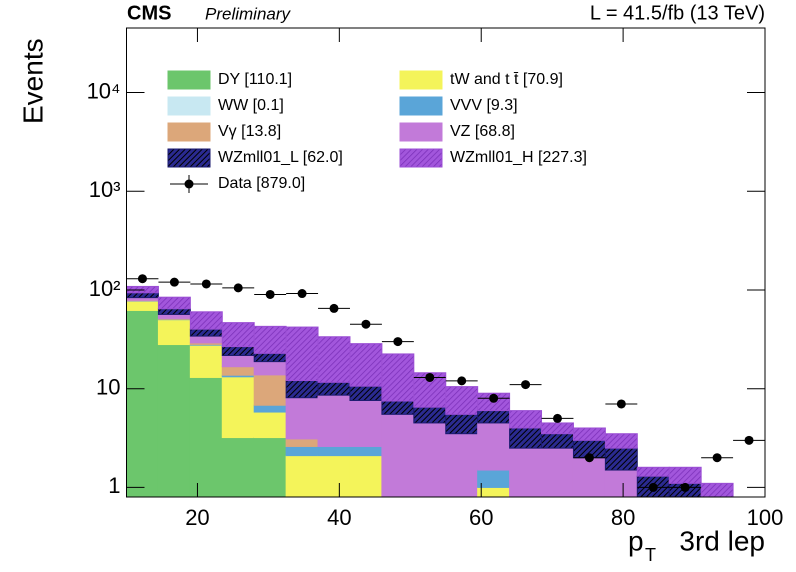  Describe the element at coordinates (339, 517) in the screenshot. I see `x-tick-label: 40` at that location.